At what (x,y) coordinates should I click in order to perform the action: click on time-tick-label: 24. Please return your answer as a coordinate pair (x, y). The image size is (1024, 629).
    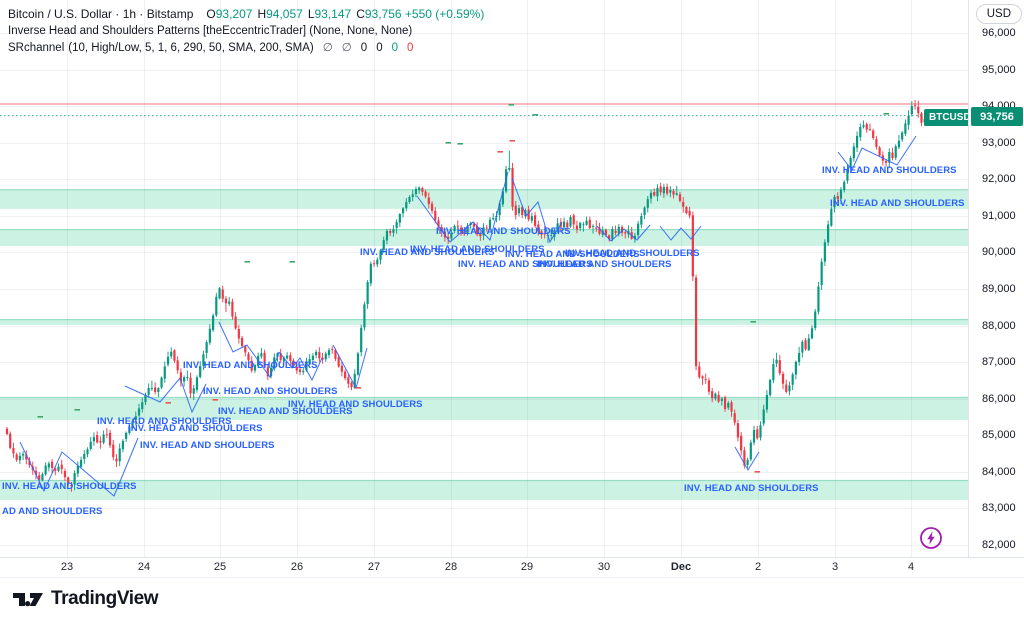
    Looking at the image, I should click on (144, 567).